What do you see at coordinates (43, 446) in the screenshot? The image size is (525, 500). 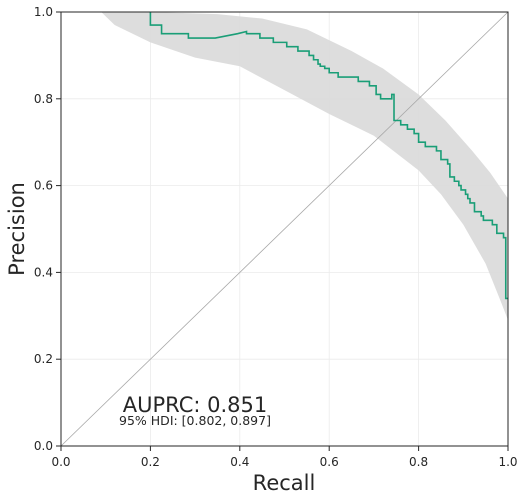 I see `y-tick-label: 0.0` at bounding box center [43, 446].